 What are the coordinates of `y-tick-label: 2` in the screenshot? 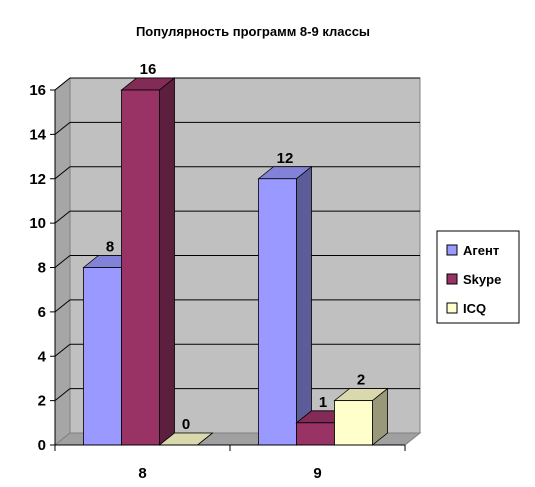 It's located at (42, 401).